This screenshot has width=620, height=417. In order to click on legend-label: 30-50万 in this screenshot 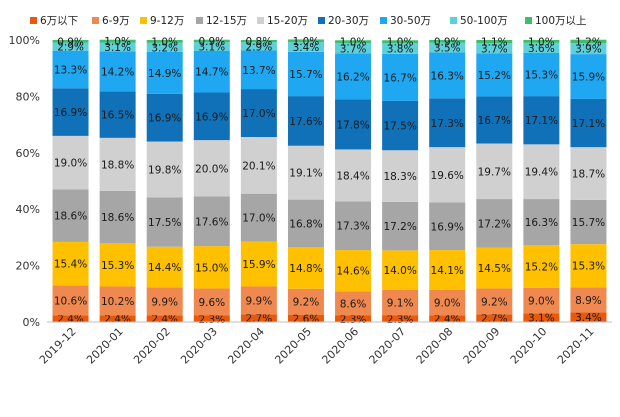, I will do `click(410, 21)`.